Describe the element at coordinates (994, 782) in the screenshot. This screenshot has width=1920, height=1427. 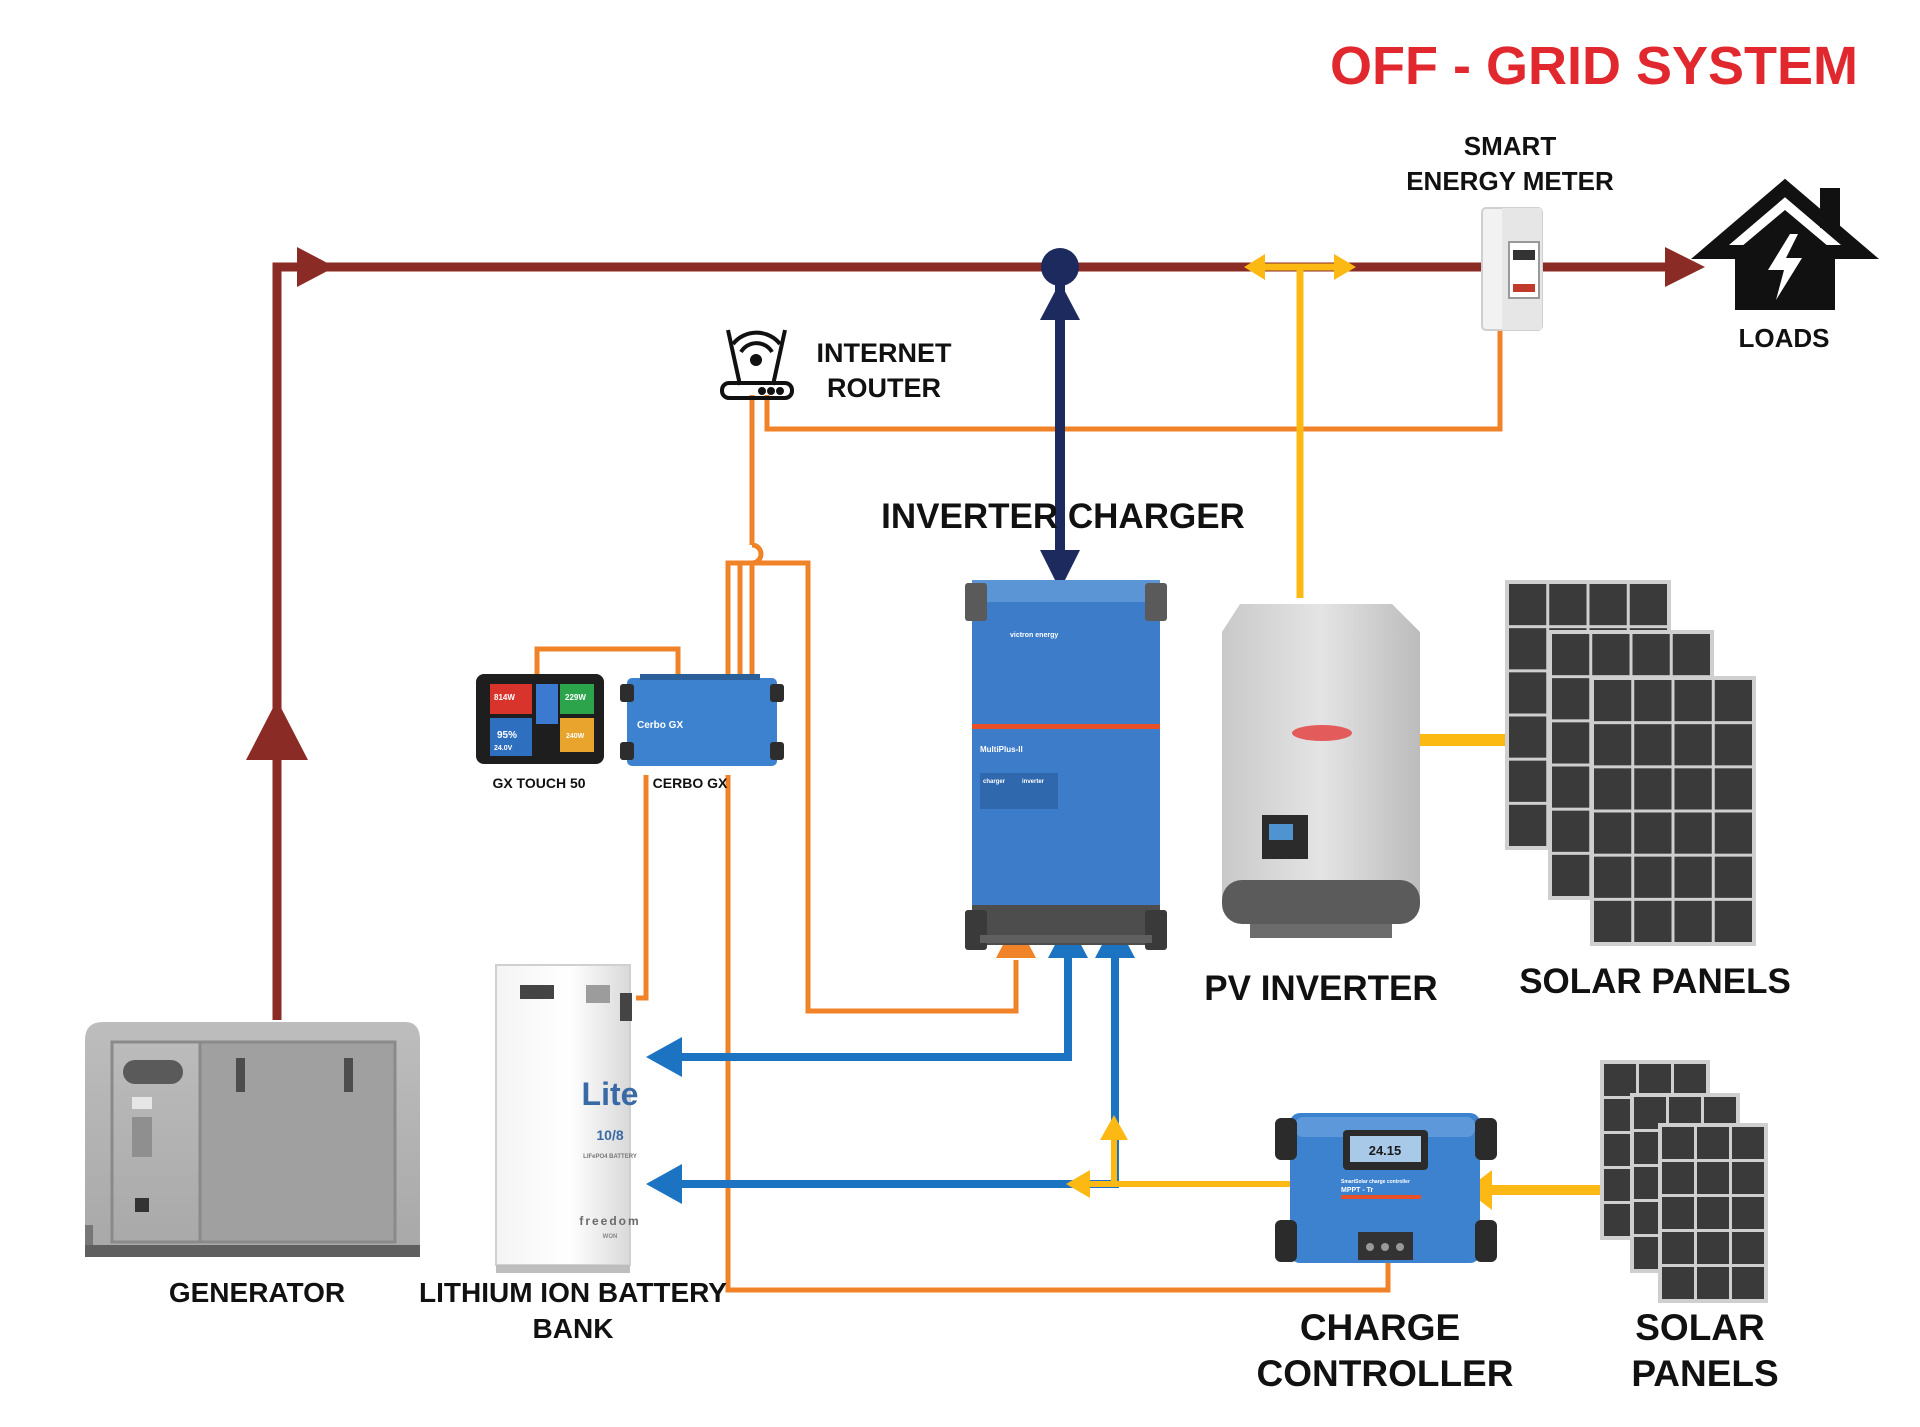
I see `inverter-charger-text: charger` at that location.